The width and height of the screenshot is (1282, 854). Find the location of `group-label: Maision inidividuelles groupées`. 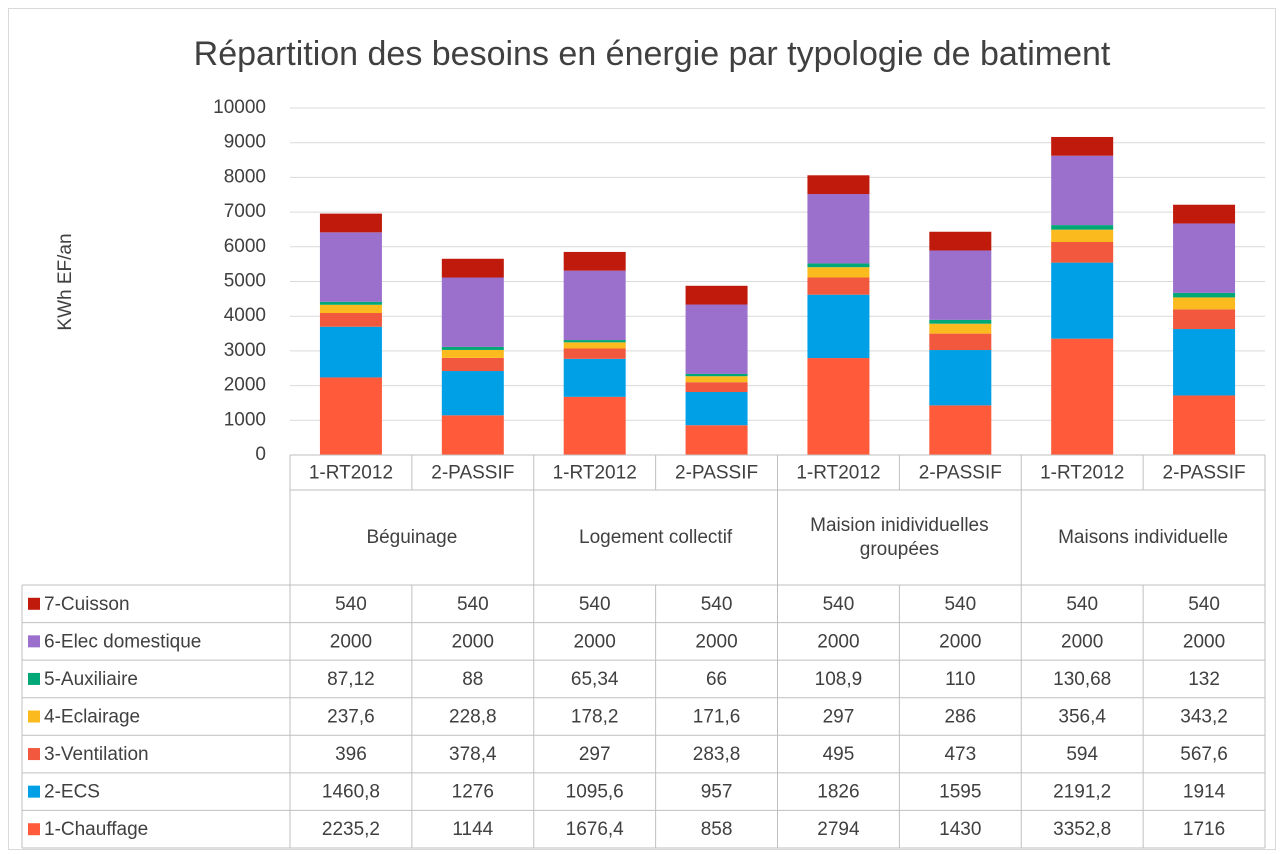

group-label: Maision inidividuelles groupées is located at coordinates (899, 537).